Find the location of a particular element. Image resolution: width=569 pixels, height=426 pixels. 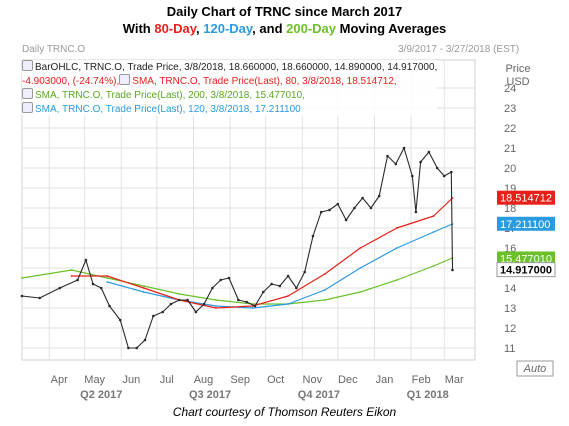

x-tick-label: Mar is located at coordinates (454, 380).